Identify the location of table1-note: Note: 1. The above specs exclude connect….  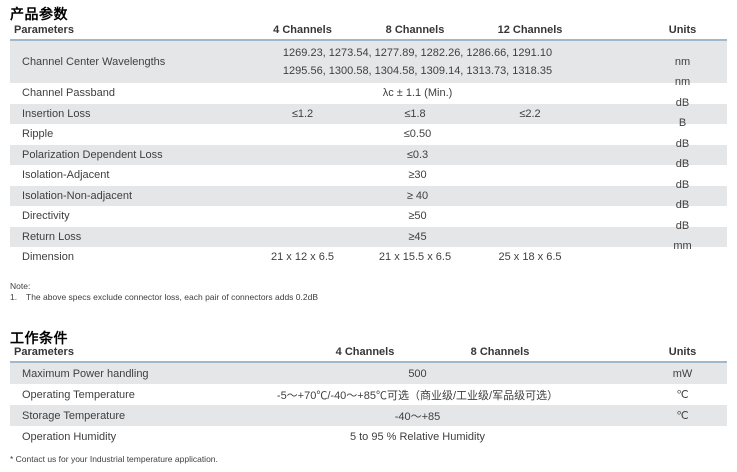
(164, 291).